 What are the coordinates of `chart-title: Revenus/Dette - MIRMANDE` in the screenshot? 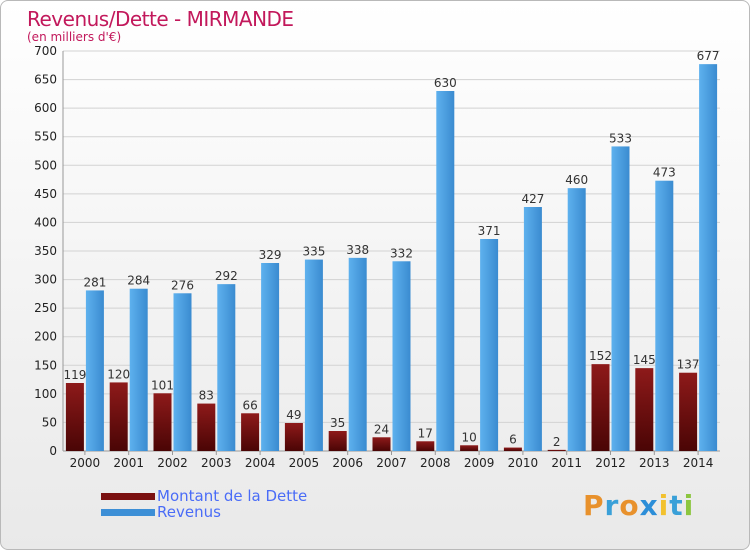 It's located at (160, 19).